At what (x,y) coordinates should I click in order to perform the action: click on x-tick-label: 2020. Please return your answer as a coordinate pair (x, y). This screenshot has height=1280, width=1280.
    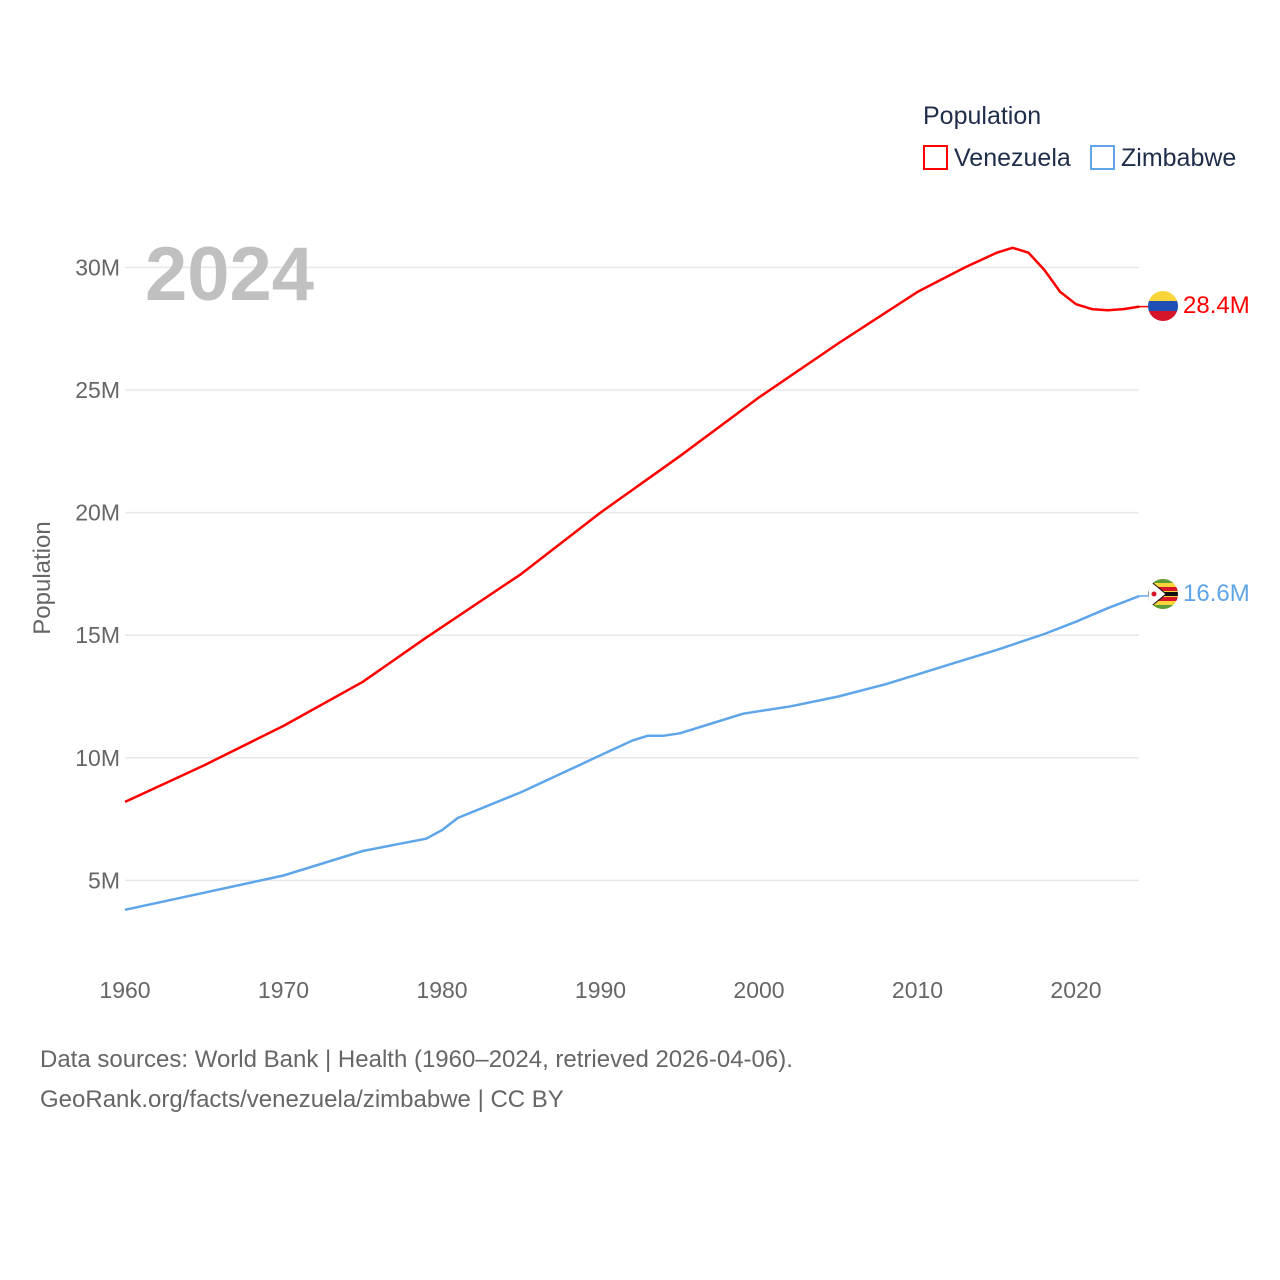
    Looking at the image, I should click on (1075, 990).